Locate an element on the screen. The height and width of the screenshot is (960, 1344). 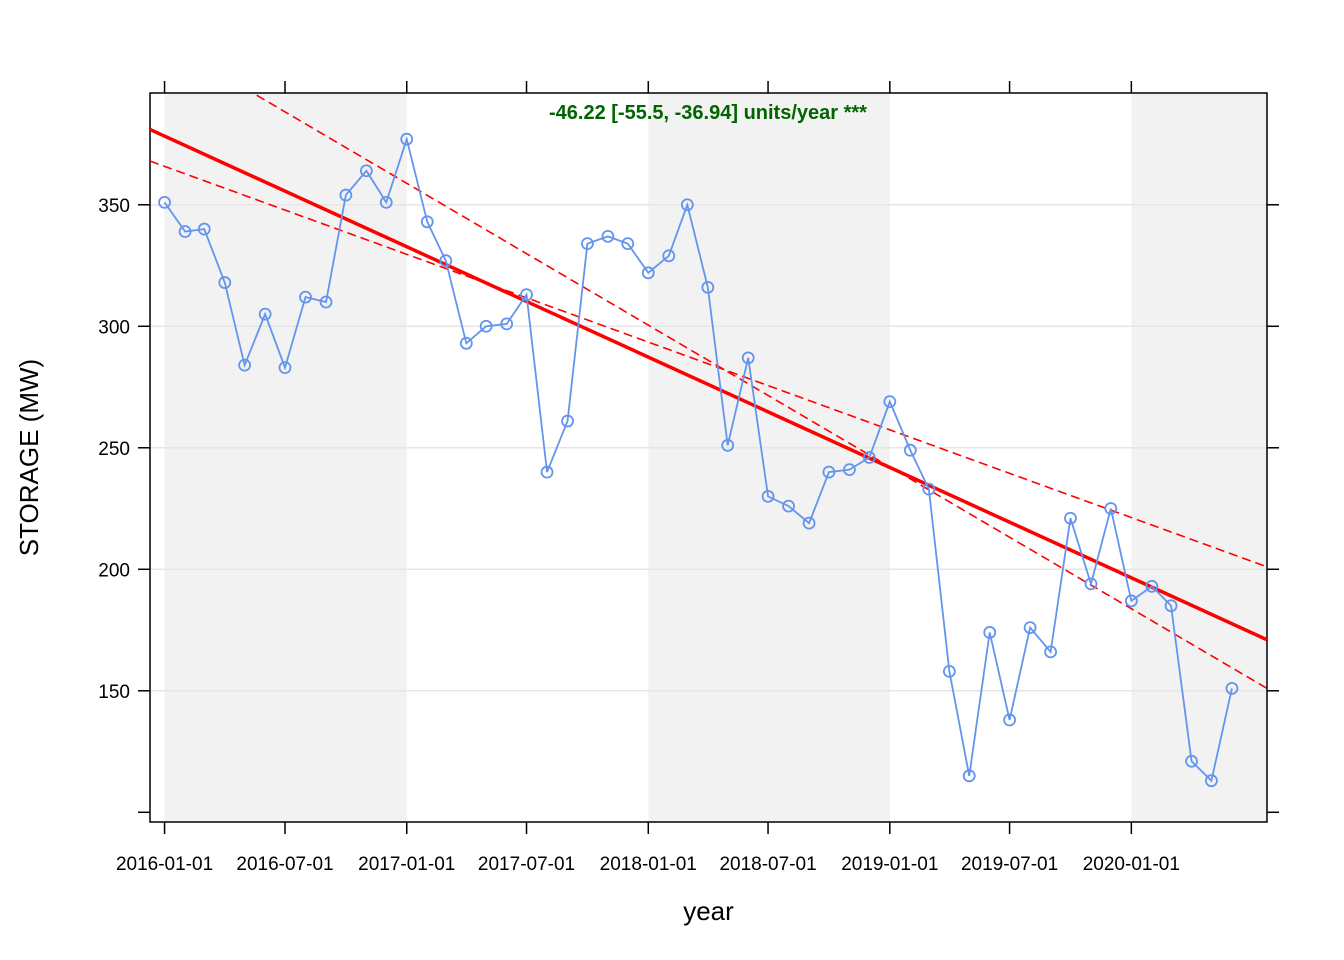
y-tick-label-350: 350 is located at coordinates (114, 206).